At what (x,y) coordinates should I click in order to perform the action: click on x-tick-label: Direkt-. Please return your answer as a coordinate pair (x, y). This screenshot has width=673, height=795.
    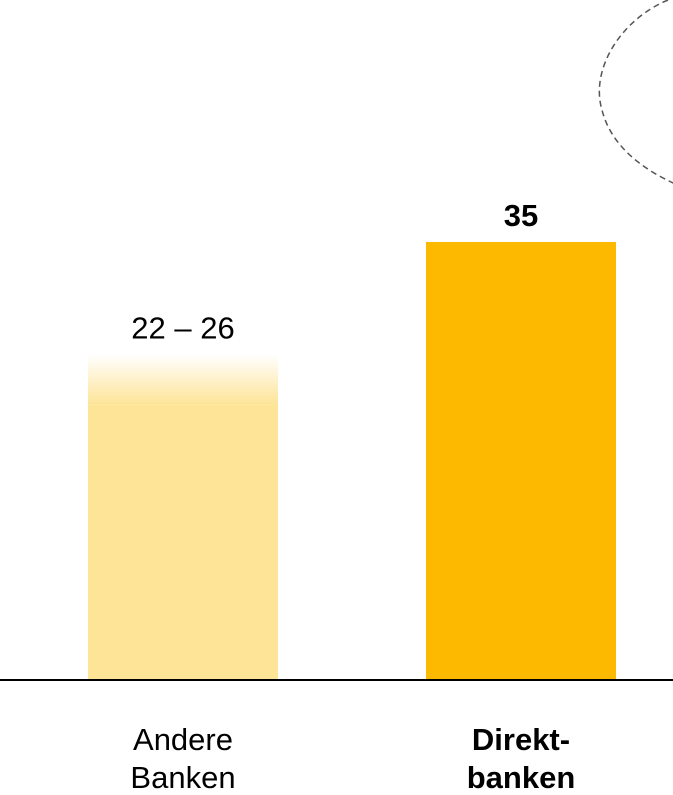
    Looking at the image, I should click on (521, 739).